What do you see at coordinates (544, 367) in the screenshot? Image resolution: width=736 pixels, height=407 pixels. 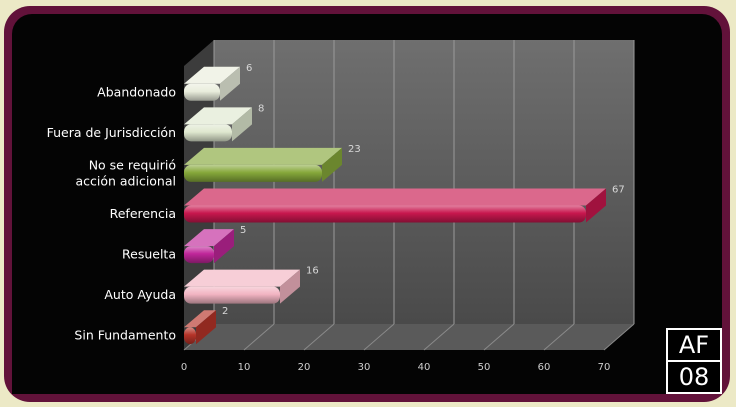 I see `x-tick-label: 60` at bounding box center [544, 367].